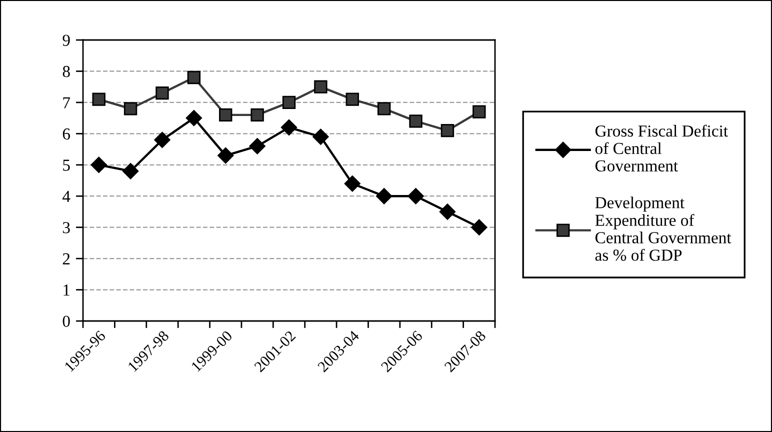  What do you see at coordinates (66, 40) in the screenshot?
I see `y-tick-label: 9` at bounding box center [66, 40].